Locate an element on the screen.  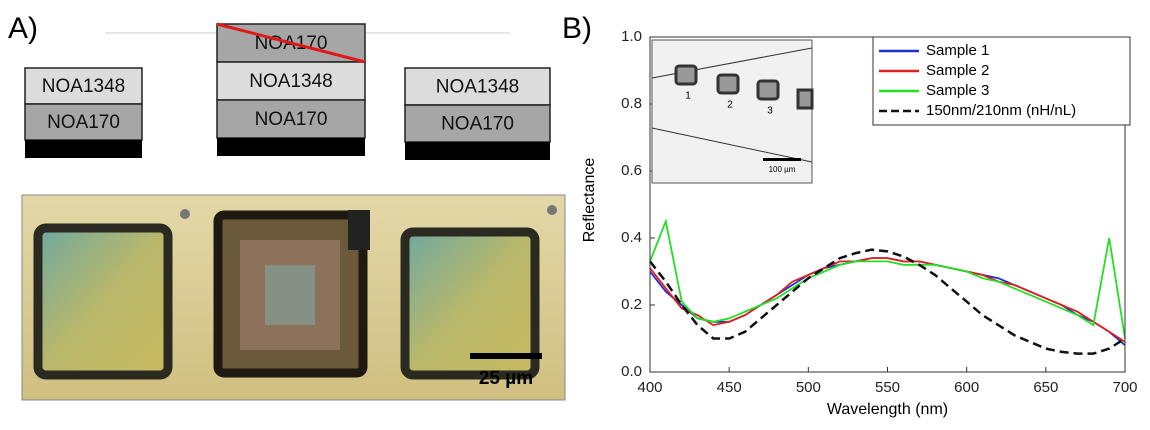
y-tick-label: 0.6 is located at coordinates (631, 170).